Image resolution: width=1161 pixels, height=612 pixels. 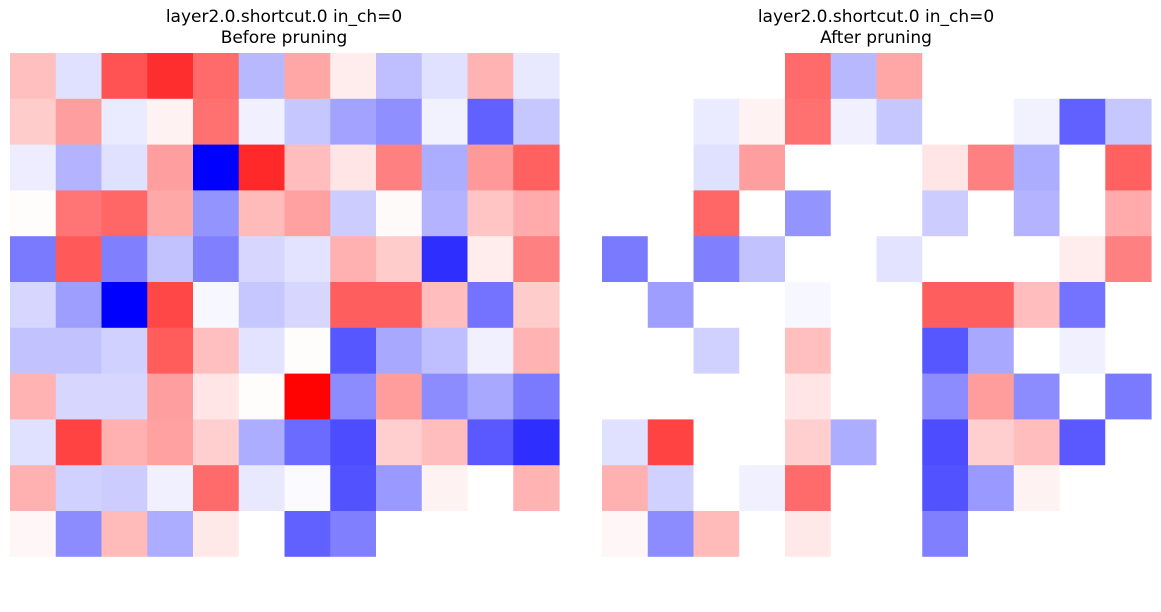 I want to click on heatmap-cell-r0-c8, so click(x=399, y=76).